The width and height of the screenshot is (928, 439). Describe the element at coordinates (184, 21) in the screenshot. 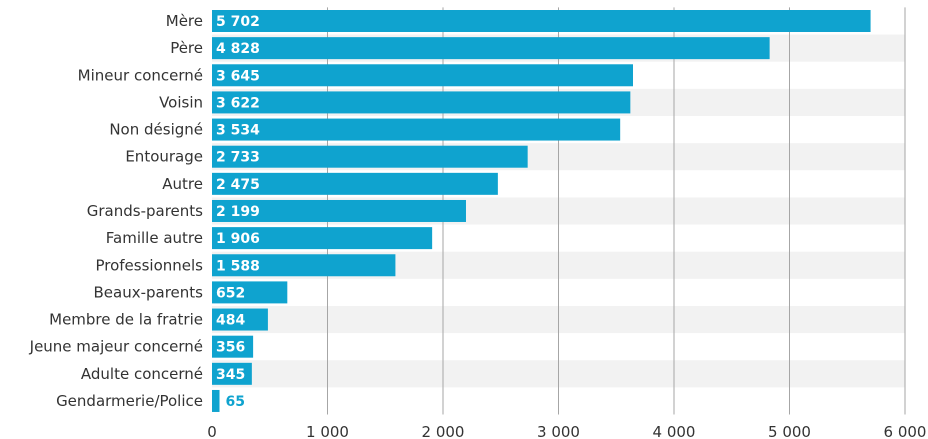

I see `category-label: Mère` at that location.